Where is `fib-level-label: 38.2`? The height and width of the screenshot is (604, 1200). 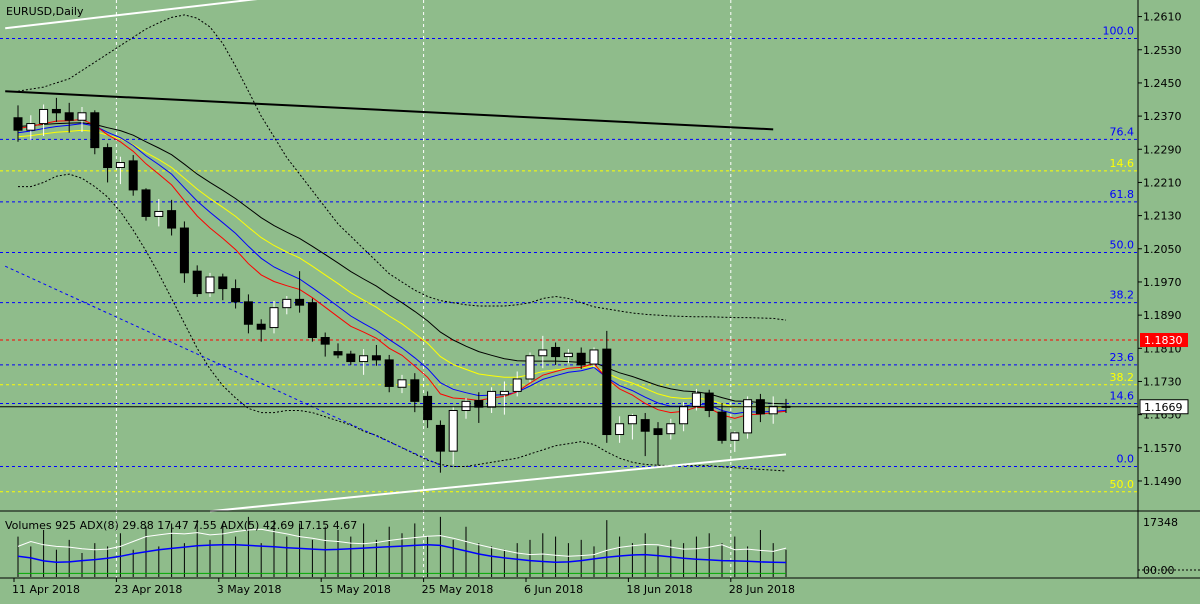
fib-level-label: 38.2 is located at coordinates (1122, 295).